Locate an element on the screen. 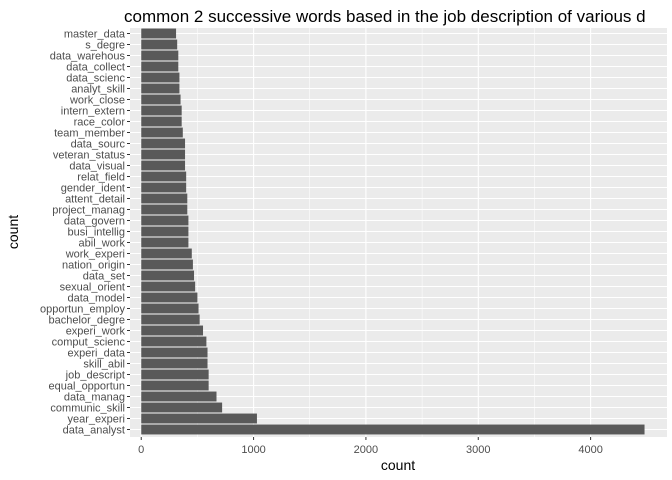 Image resolution: width=672 pixels, height=480 pixels. bar-communic_skill is located at coordinates (182, 407).